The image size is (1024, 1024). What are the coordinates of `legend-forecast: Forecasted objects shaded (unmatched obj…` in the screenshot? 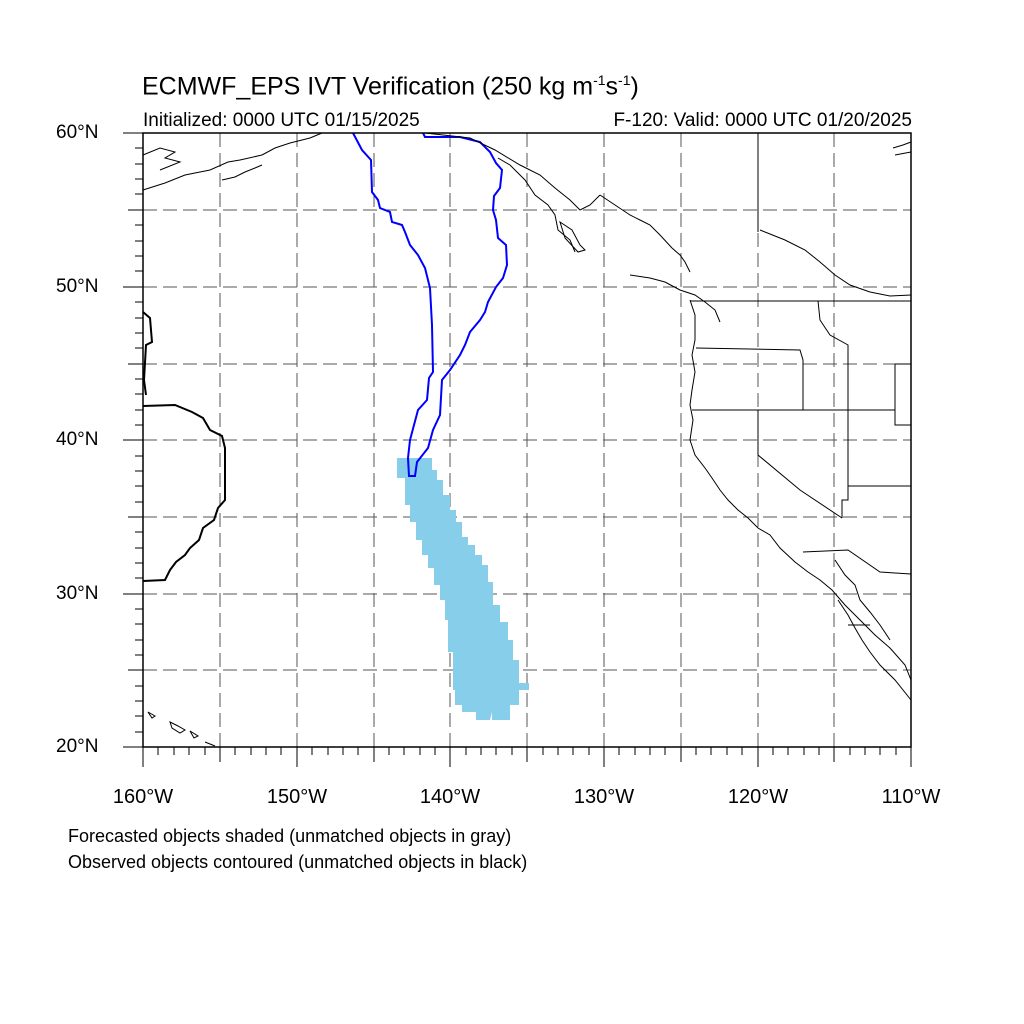 It's located at (290, 836).